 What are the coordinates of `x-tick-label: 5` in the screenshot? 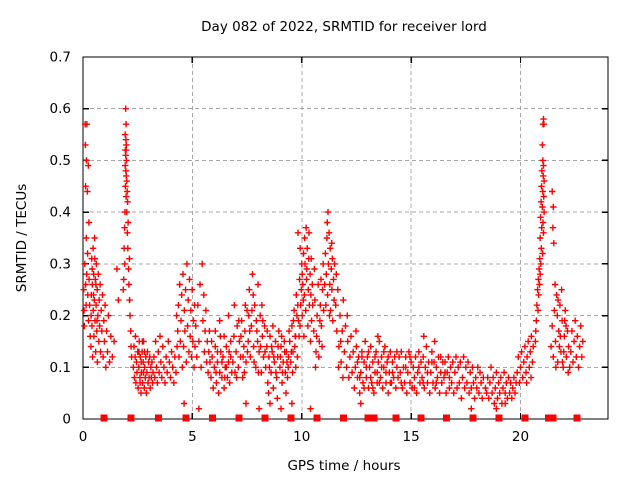 It's located at (192, 437).